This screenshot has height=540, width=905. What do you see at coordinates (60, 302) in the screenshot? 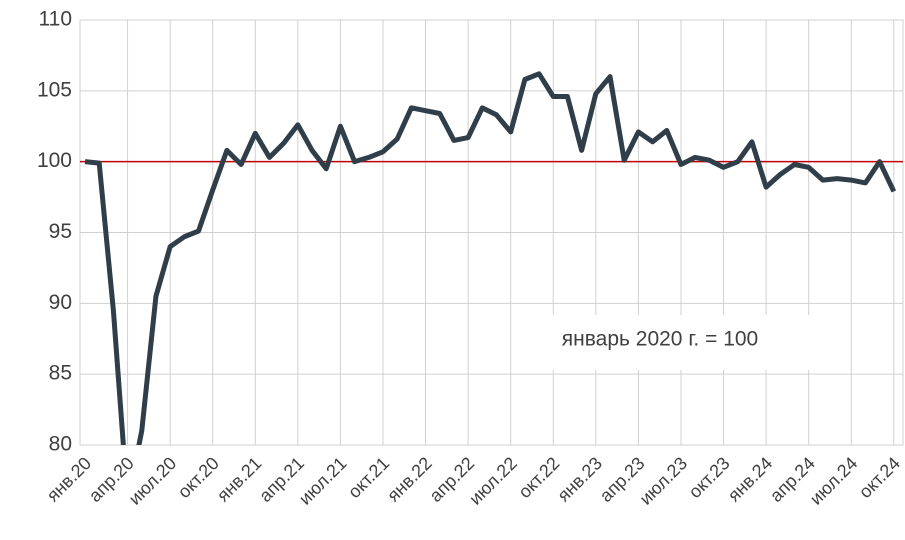
I see `y-tick-label: 90` at bounding box center [60, 302].